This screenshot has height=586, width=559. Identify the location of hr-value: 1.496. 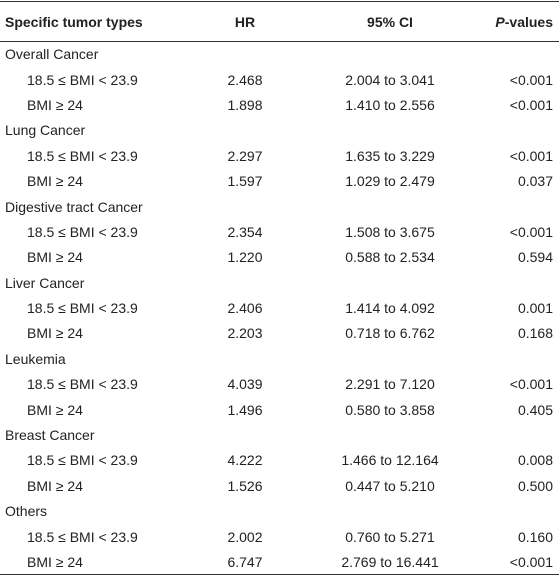
(245, 409).